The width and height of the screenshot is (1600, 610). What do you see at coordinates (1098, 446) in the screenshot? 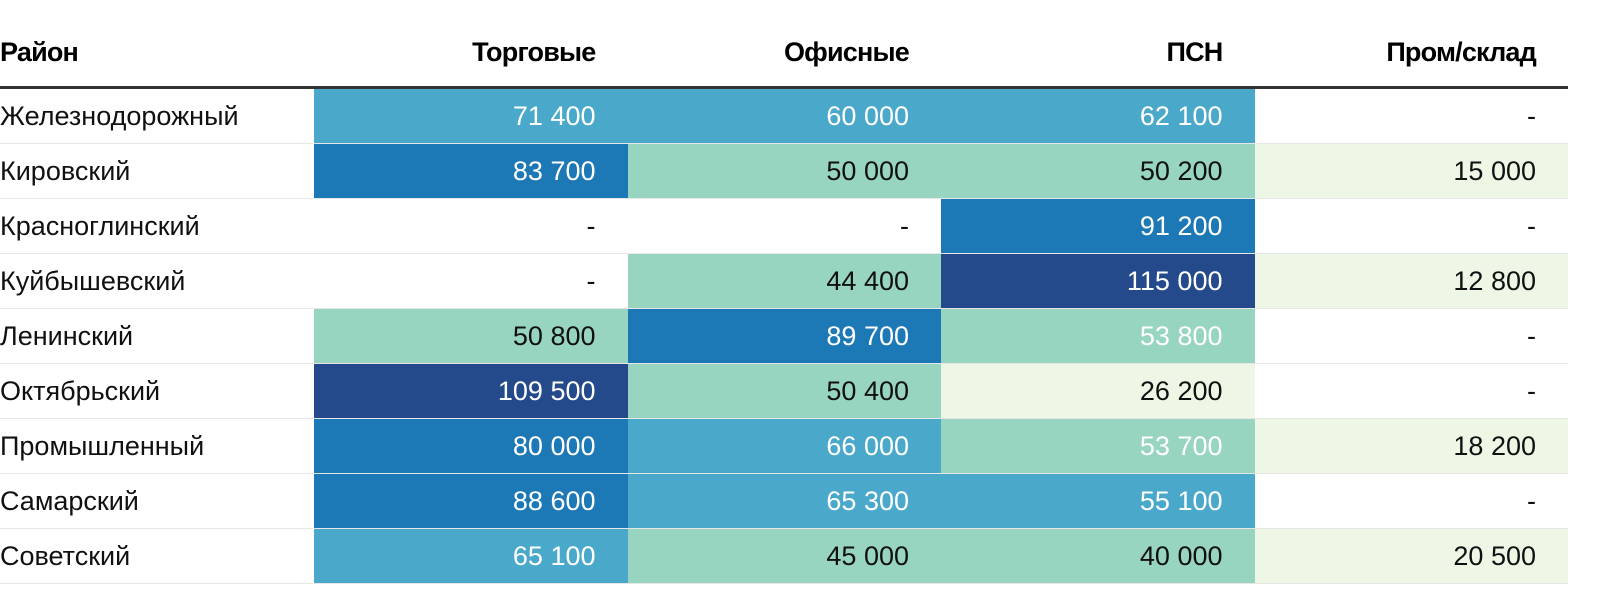
I see `cell-psn: 53 700` at bounding box center [1098, 446].